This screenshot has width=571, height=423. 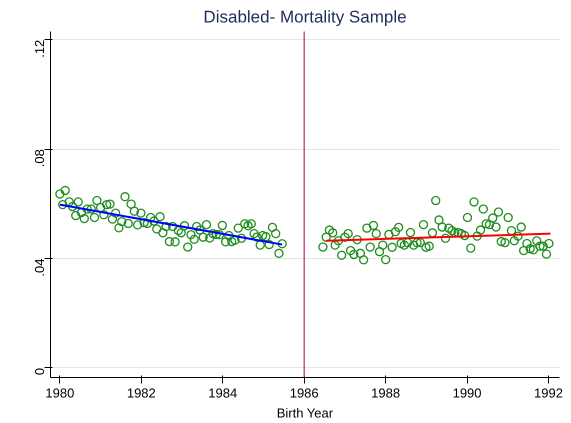 I want to click on y-tick-label: .12, so click(x=39, y=49).